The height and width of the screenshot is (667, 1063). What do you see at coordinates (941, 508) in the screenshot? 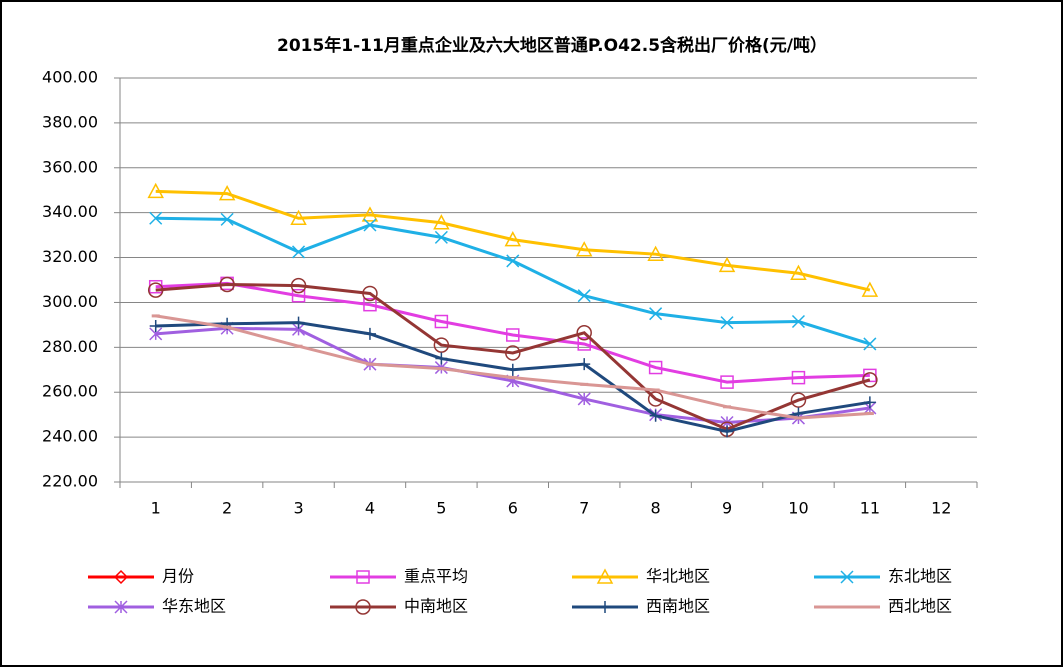
I see `x-tick-label: 12` at bounding box center [941, 508].